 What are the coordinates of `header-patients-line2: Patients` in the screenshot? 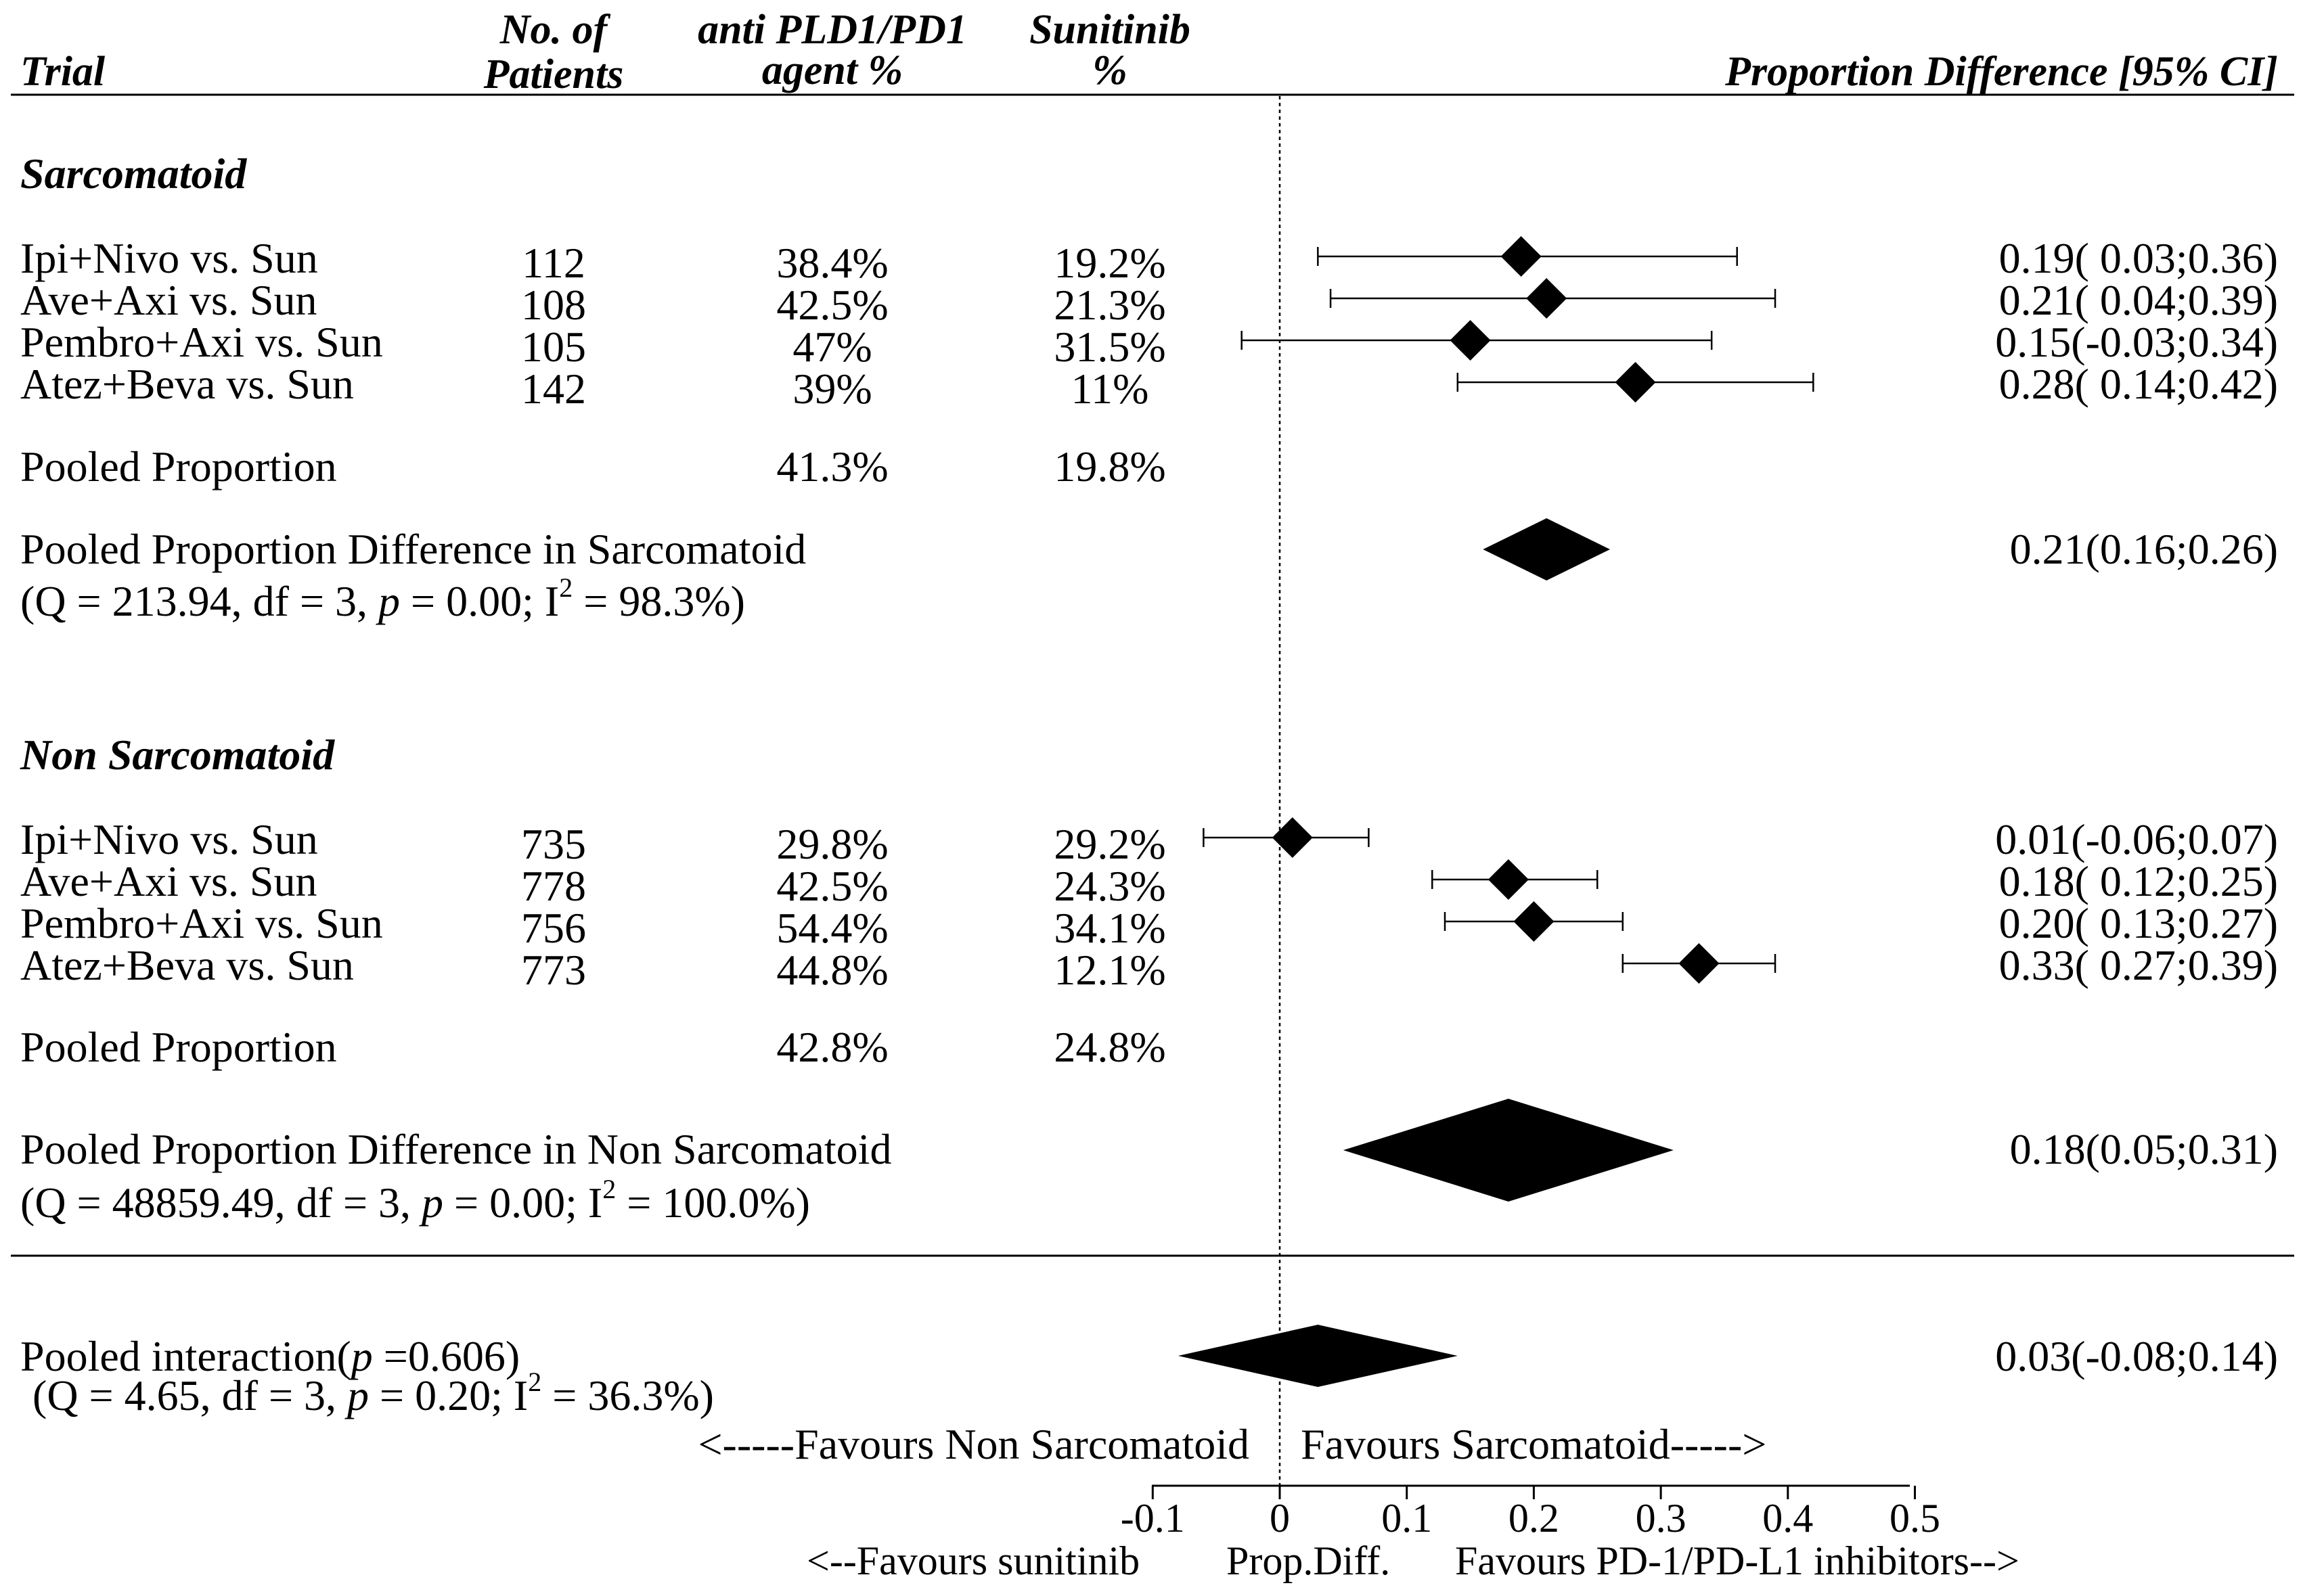 It's located at (553, 74).